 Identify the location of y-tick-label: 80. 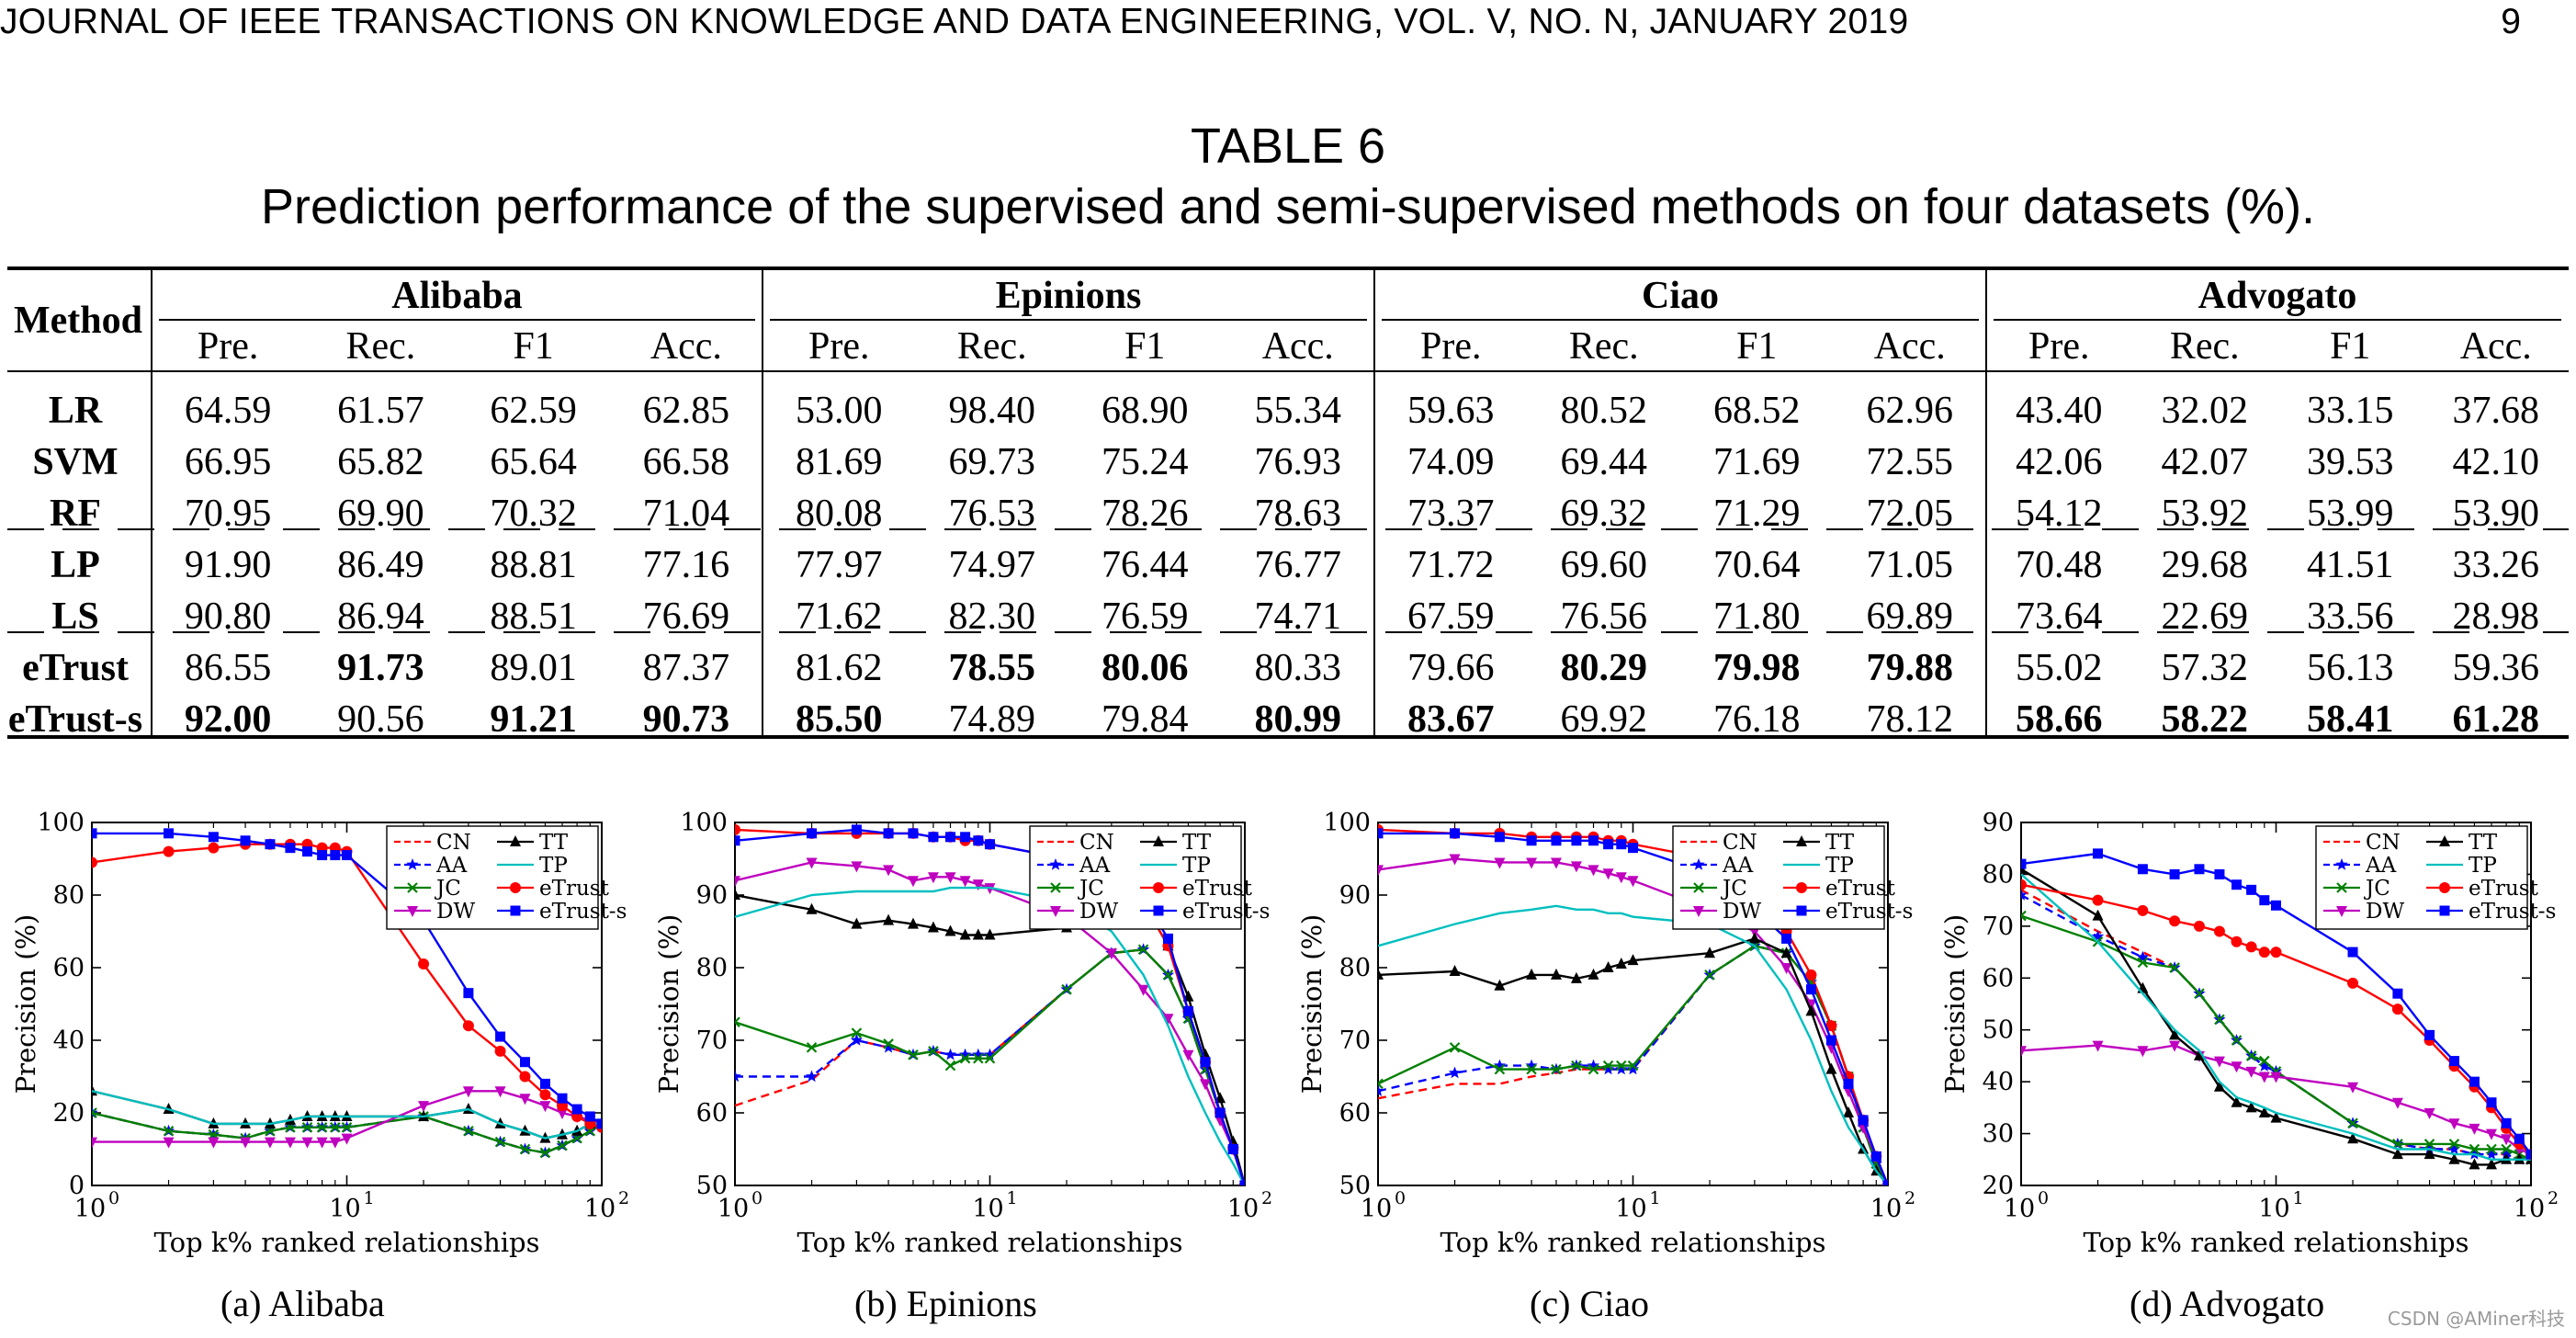
(712, 968).